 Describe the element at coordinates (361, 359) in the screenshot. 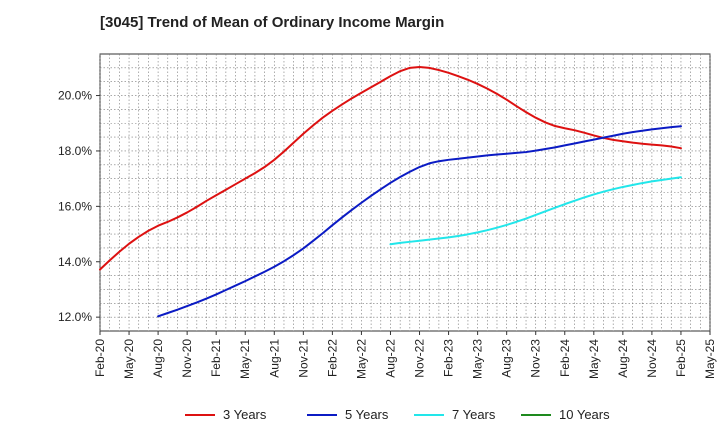

I see `x-tick-label: May-22` at that location.